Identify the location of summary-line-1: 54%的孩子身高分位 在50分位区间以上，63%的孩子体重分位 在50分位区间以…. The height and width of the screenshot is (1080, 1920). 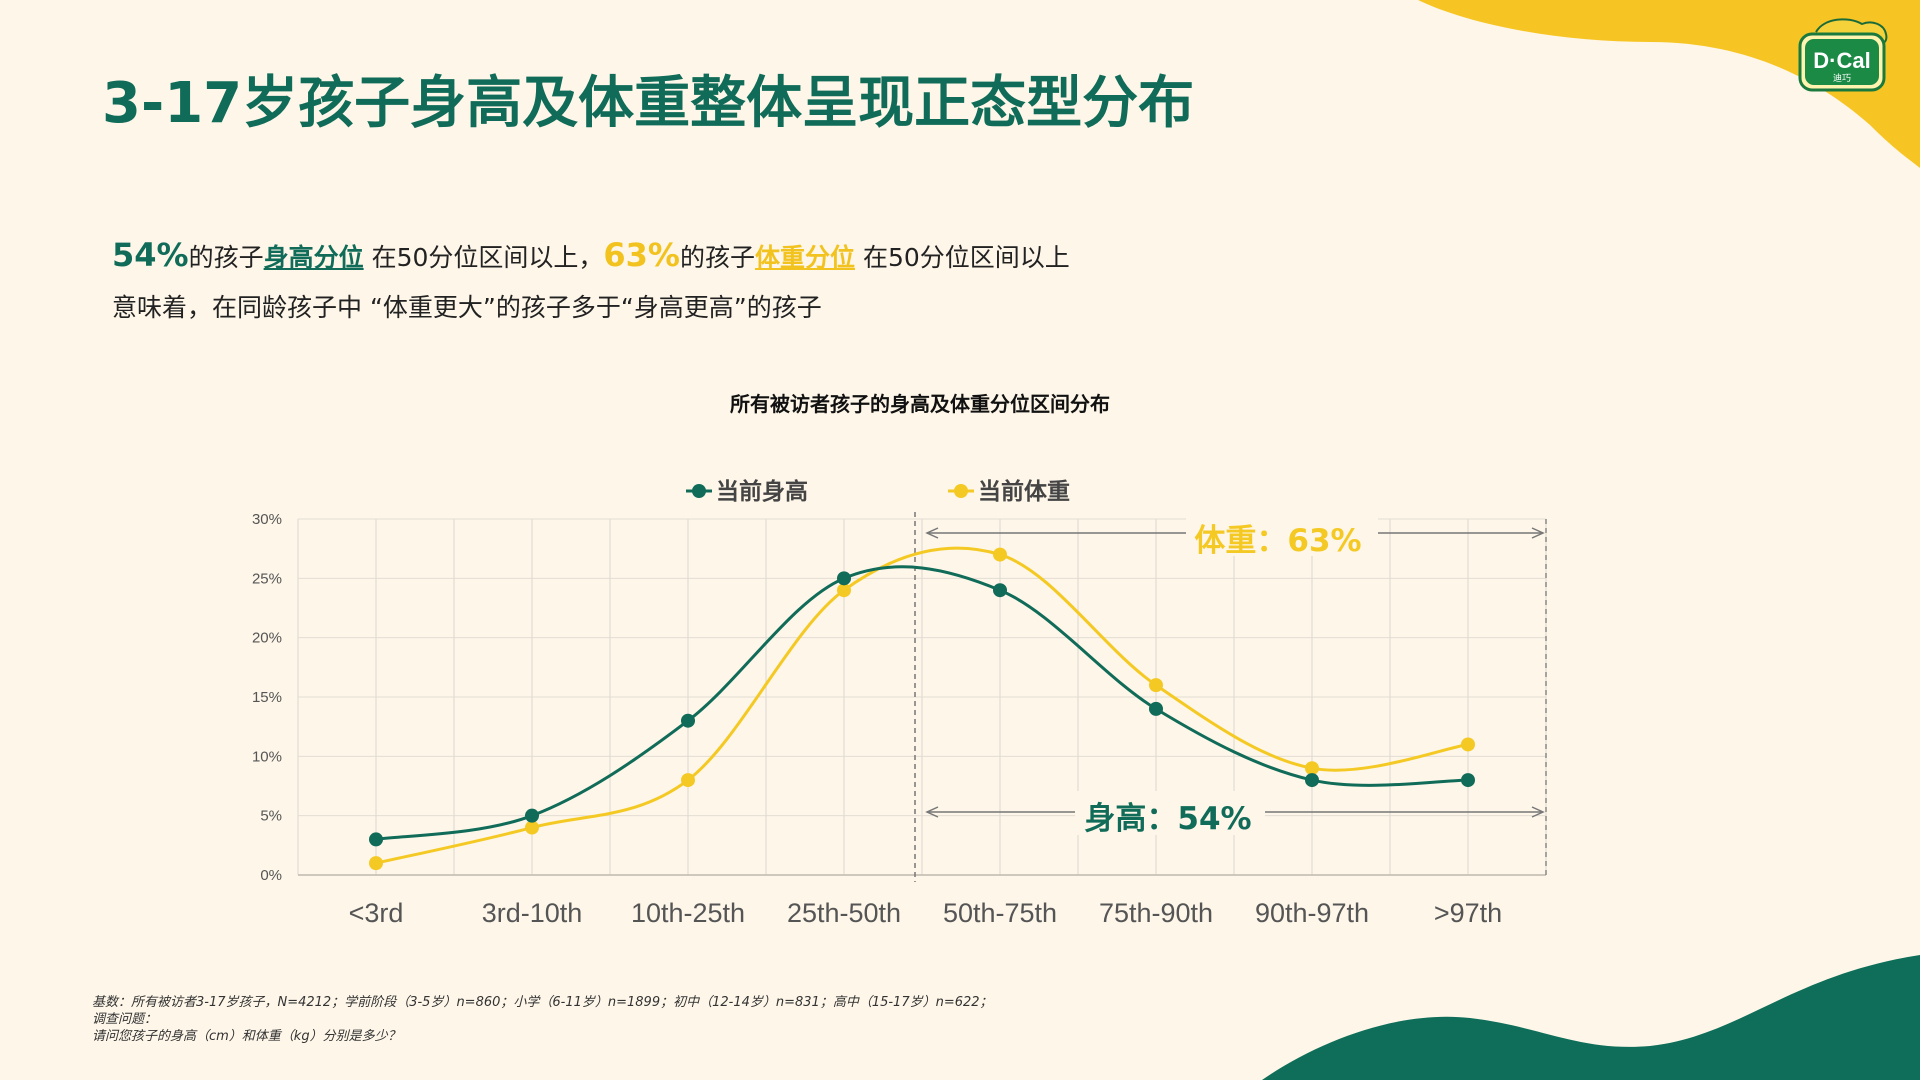
(591, 256).